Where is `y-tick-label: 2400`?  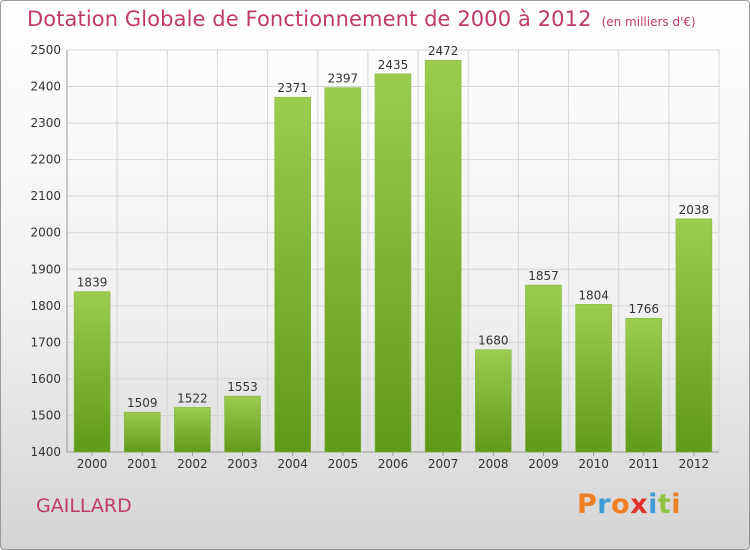 y-tick-label: 2400 is located at coordinates (45, 87).